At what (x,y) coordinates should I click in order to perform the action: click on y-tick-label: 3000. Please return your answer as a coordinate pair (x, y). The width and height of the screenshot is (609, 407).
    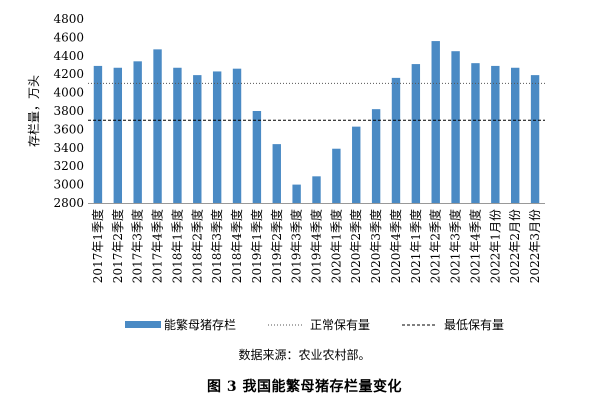
    Looking at the image, I should click on (68, 185).